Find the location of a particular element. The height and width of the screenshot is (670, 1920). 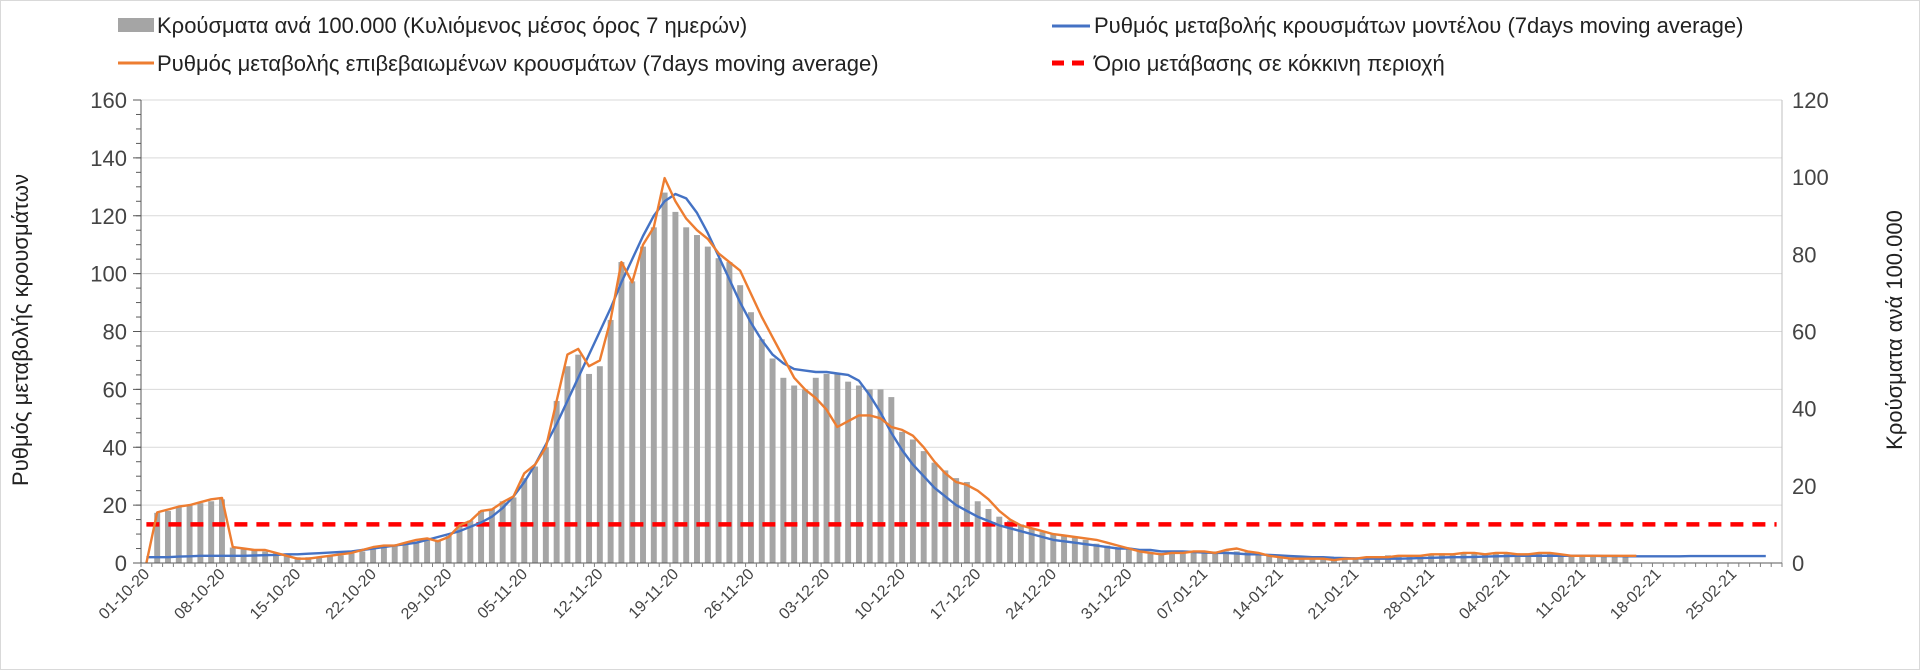

y-right-tick-label: 0 is located at coordinates (1798, 563).